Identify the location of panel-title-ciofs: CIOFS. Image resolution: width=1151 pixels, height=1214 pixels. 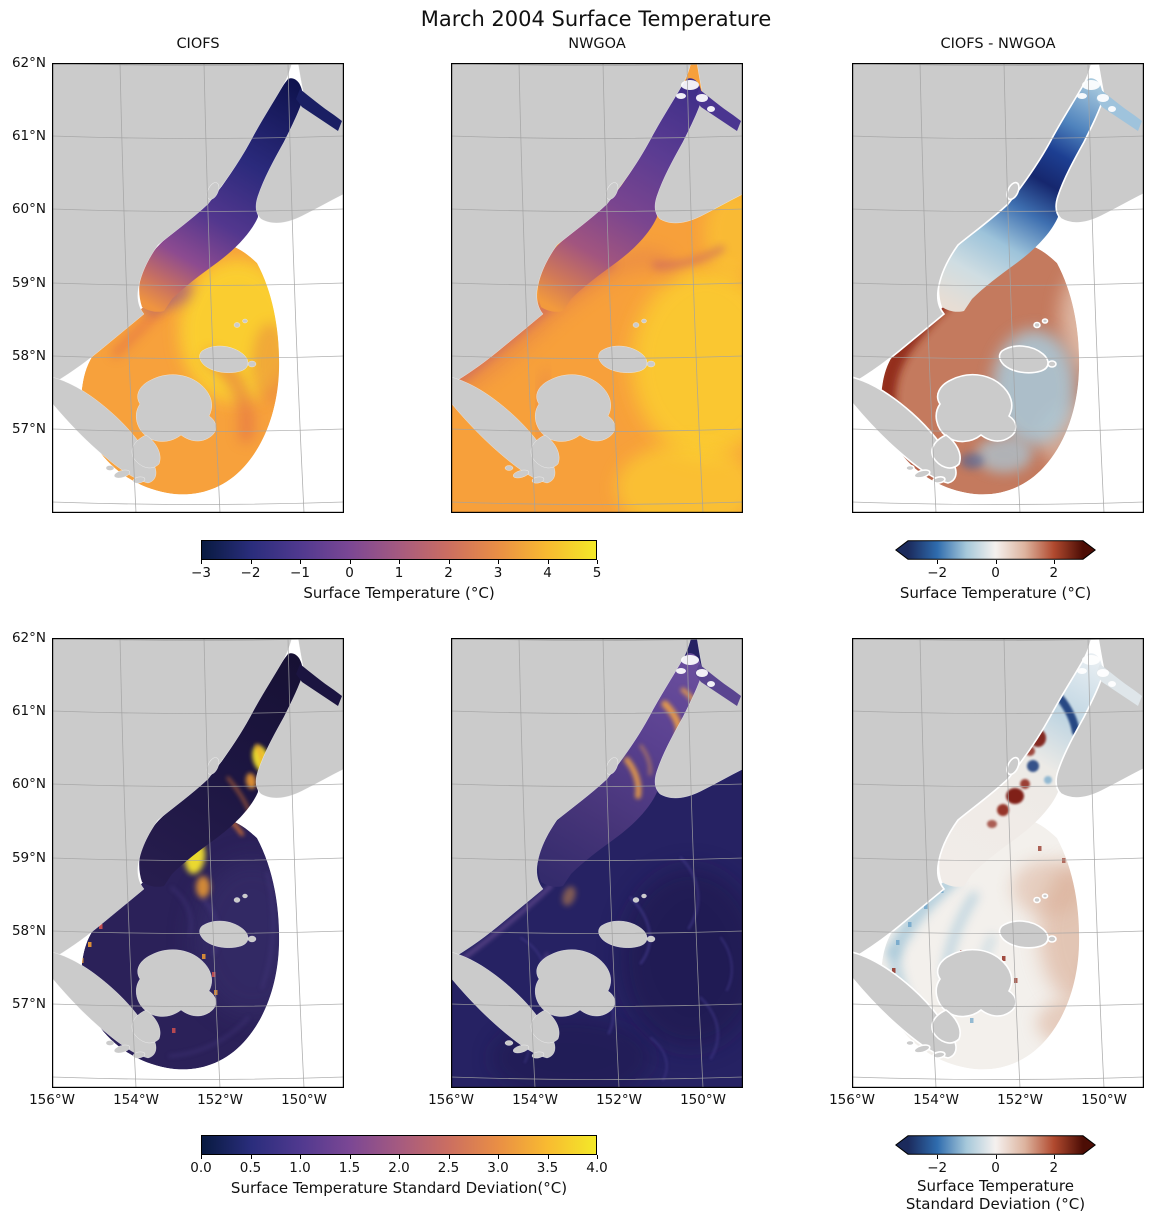
(198, 44).